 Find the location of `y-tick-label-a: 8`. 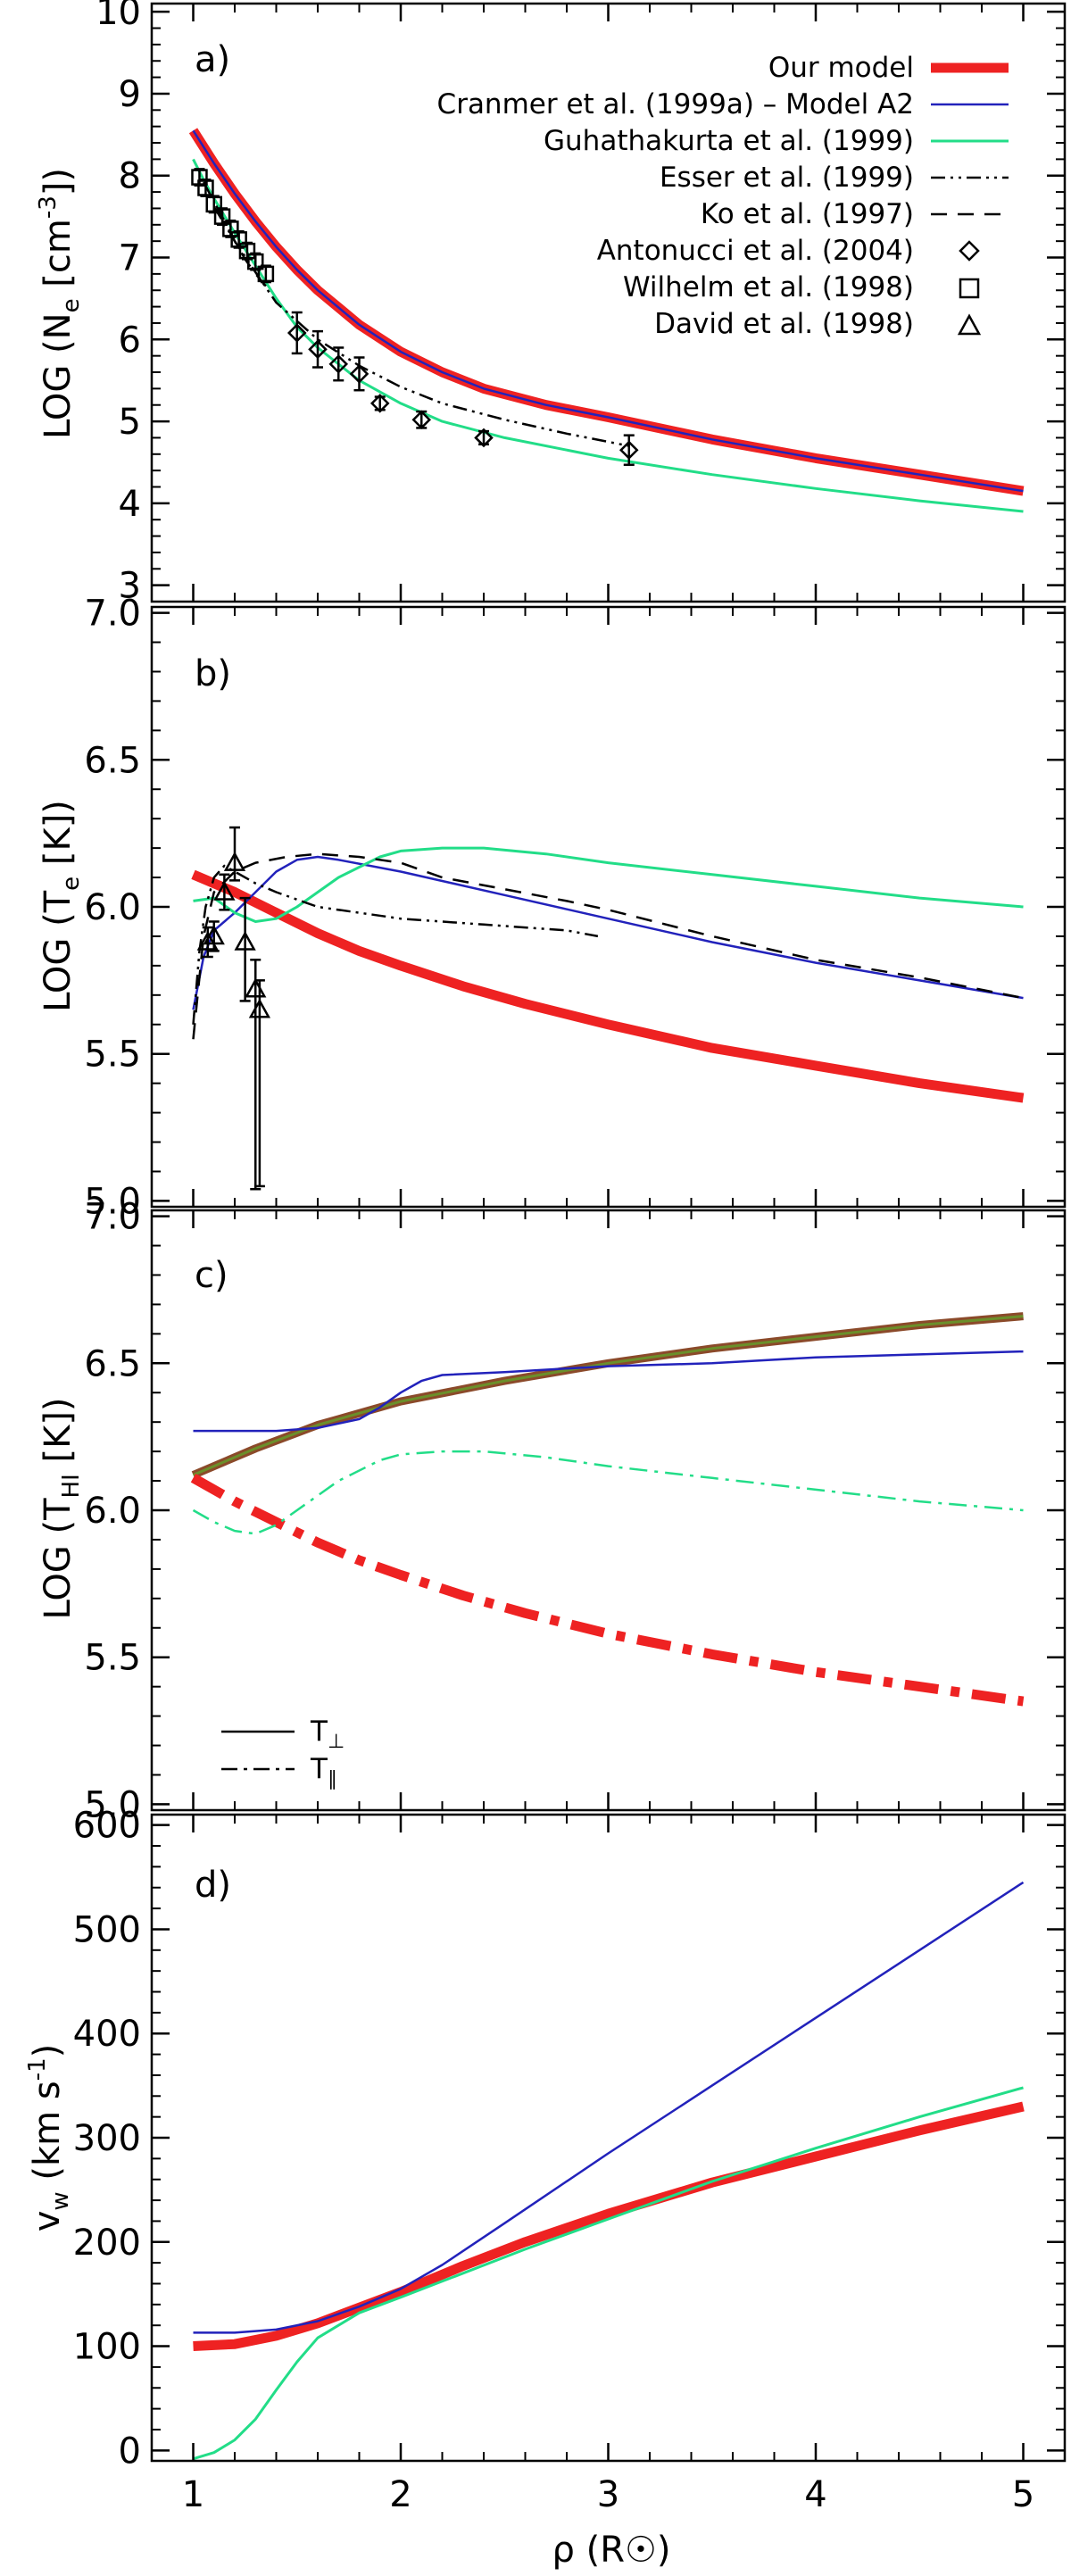

y-tick-label-a: 8 is located at coordinates (130, 177).